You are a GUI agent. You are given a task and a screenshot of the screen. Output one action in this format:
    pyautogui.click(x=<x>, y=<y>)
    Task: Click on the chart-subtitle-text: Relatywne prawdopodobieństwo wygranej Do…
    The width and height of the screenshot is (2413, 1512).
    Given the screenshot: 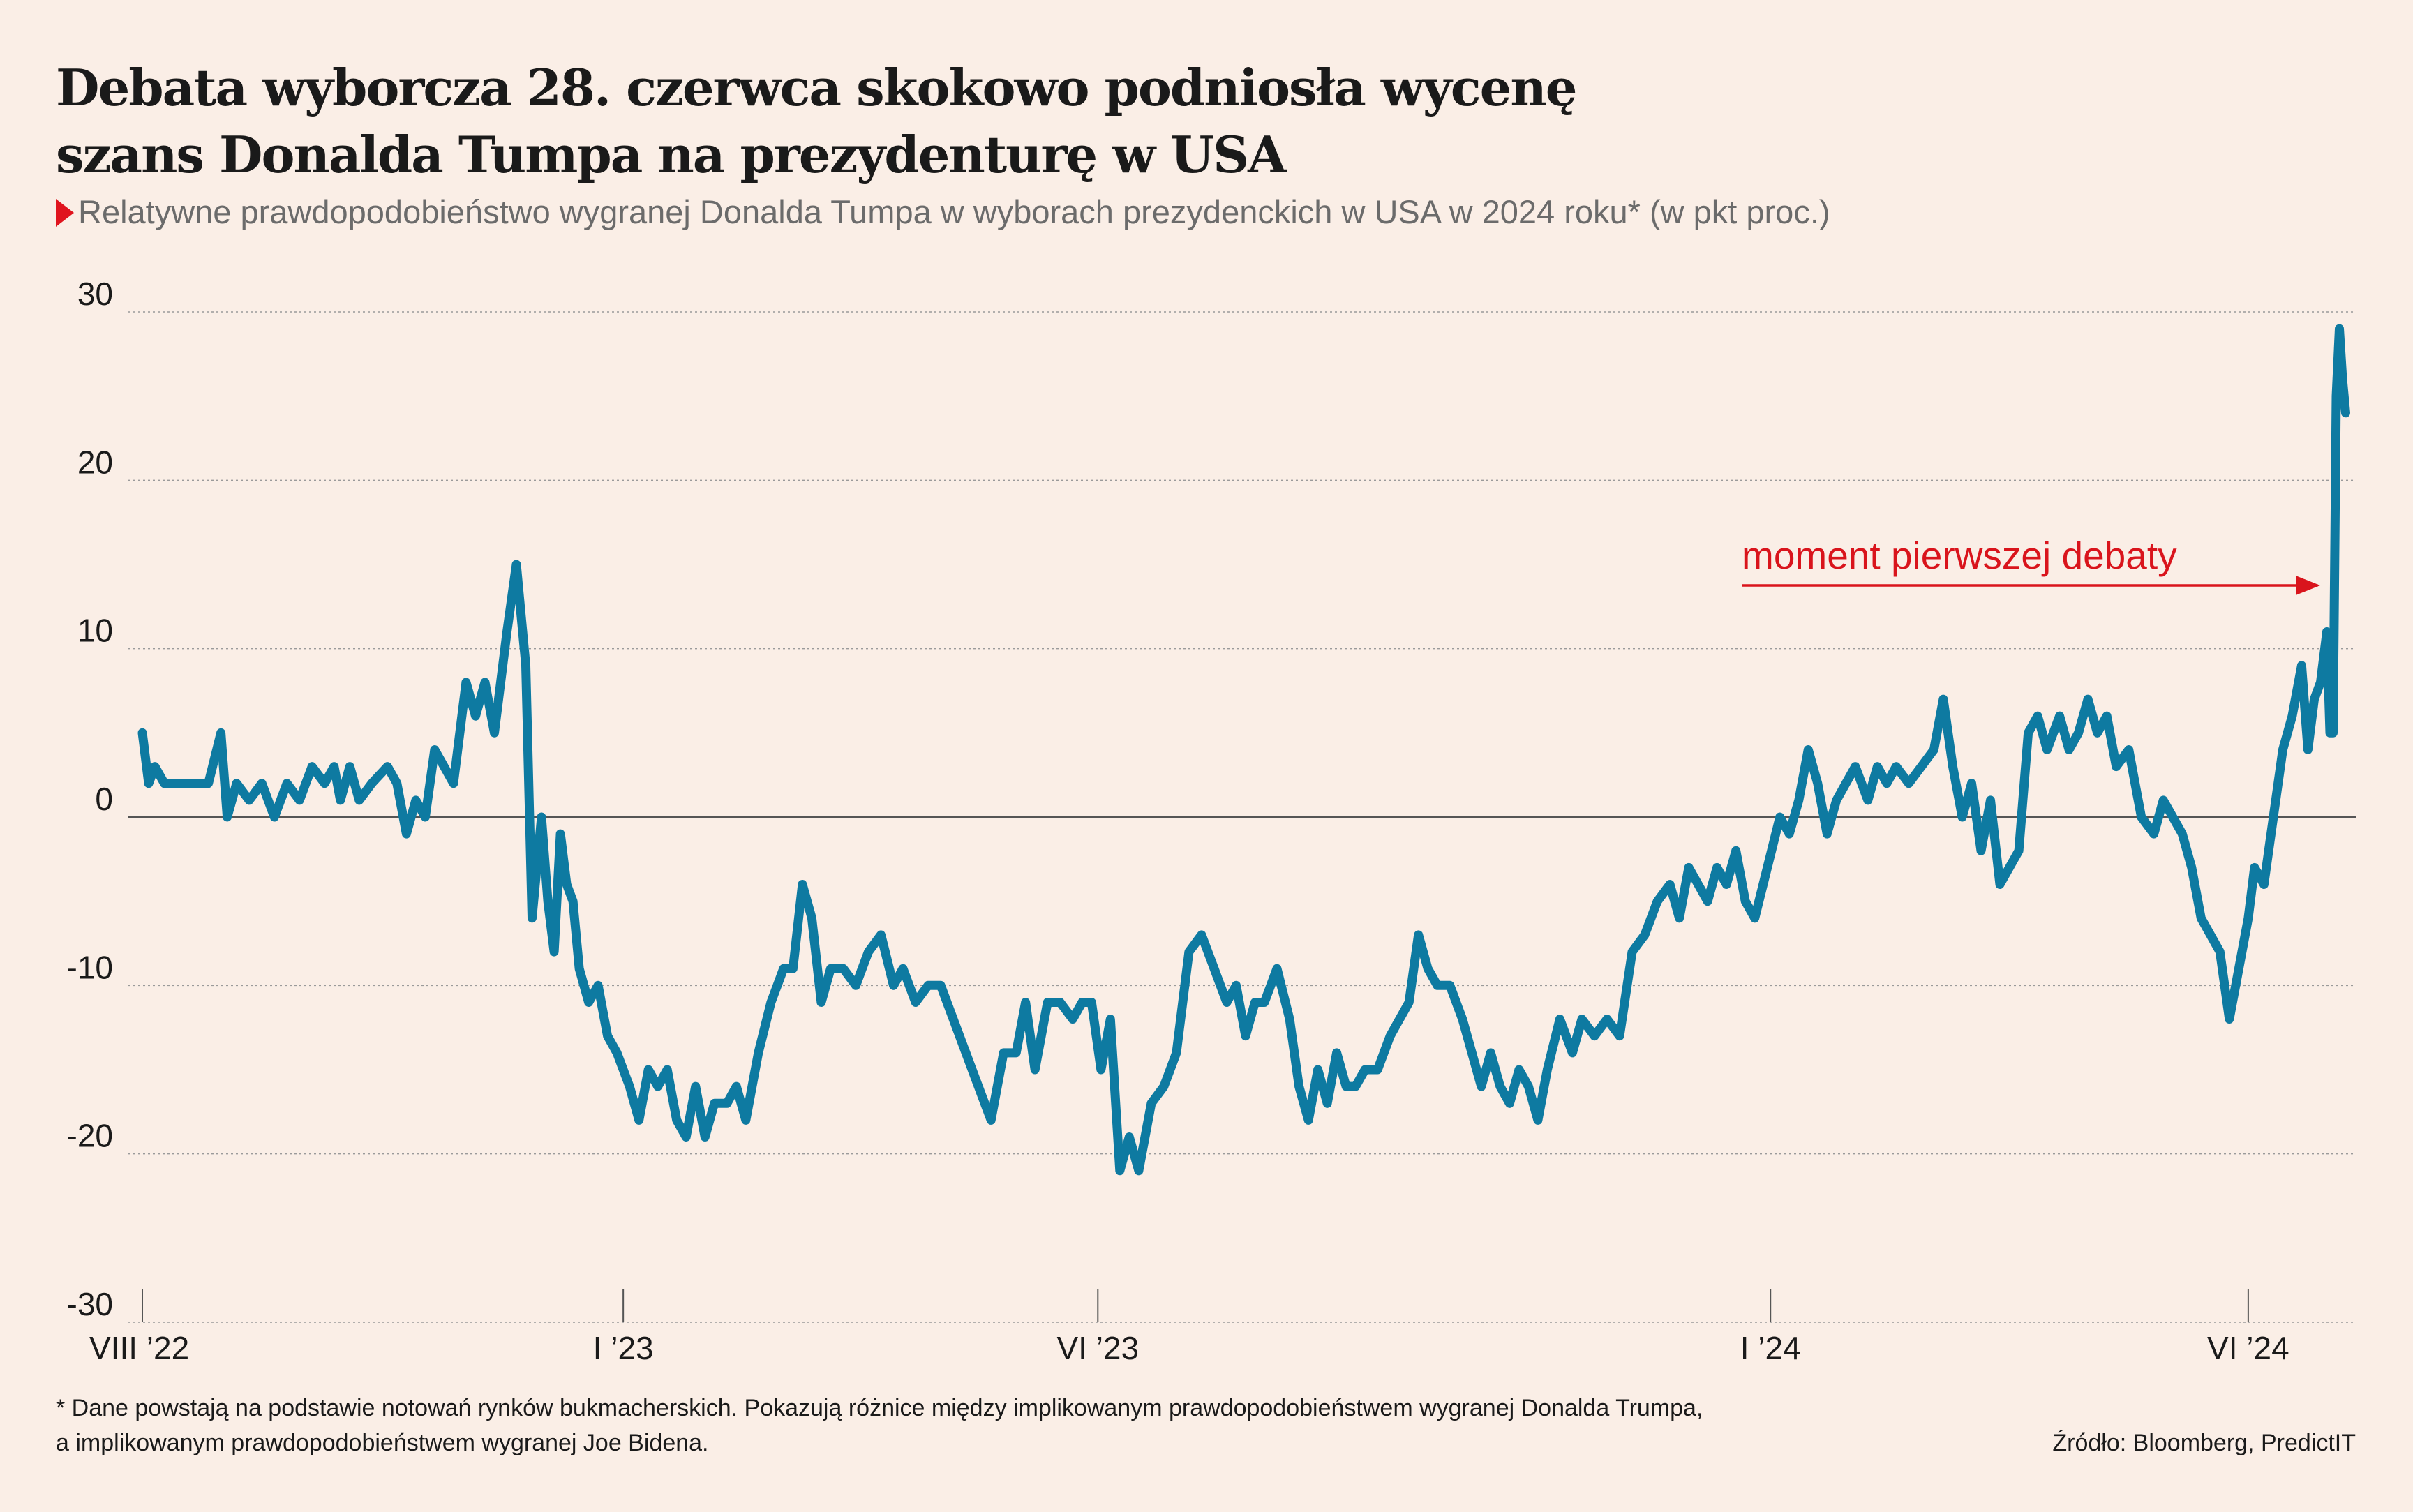 What is the action you would take?
    pyautogui.click(x=954, y=211)
    